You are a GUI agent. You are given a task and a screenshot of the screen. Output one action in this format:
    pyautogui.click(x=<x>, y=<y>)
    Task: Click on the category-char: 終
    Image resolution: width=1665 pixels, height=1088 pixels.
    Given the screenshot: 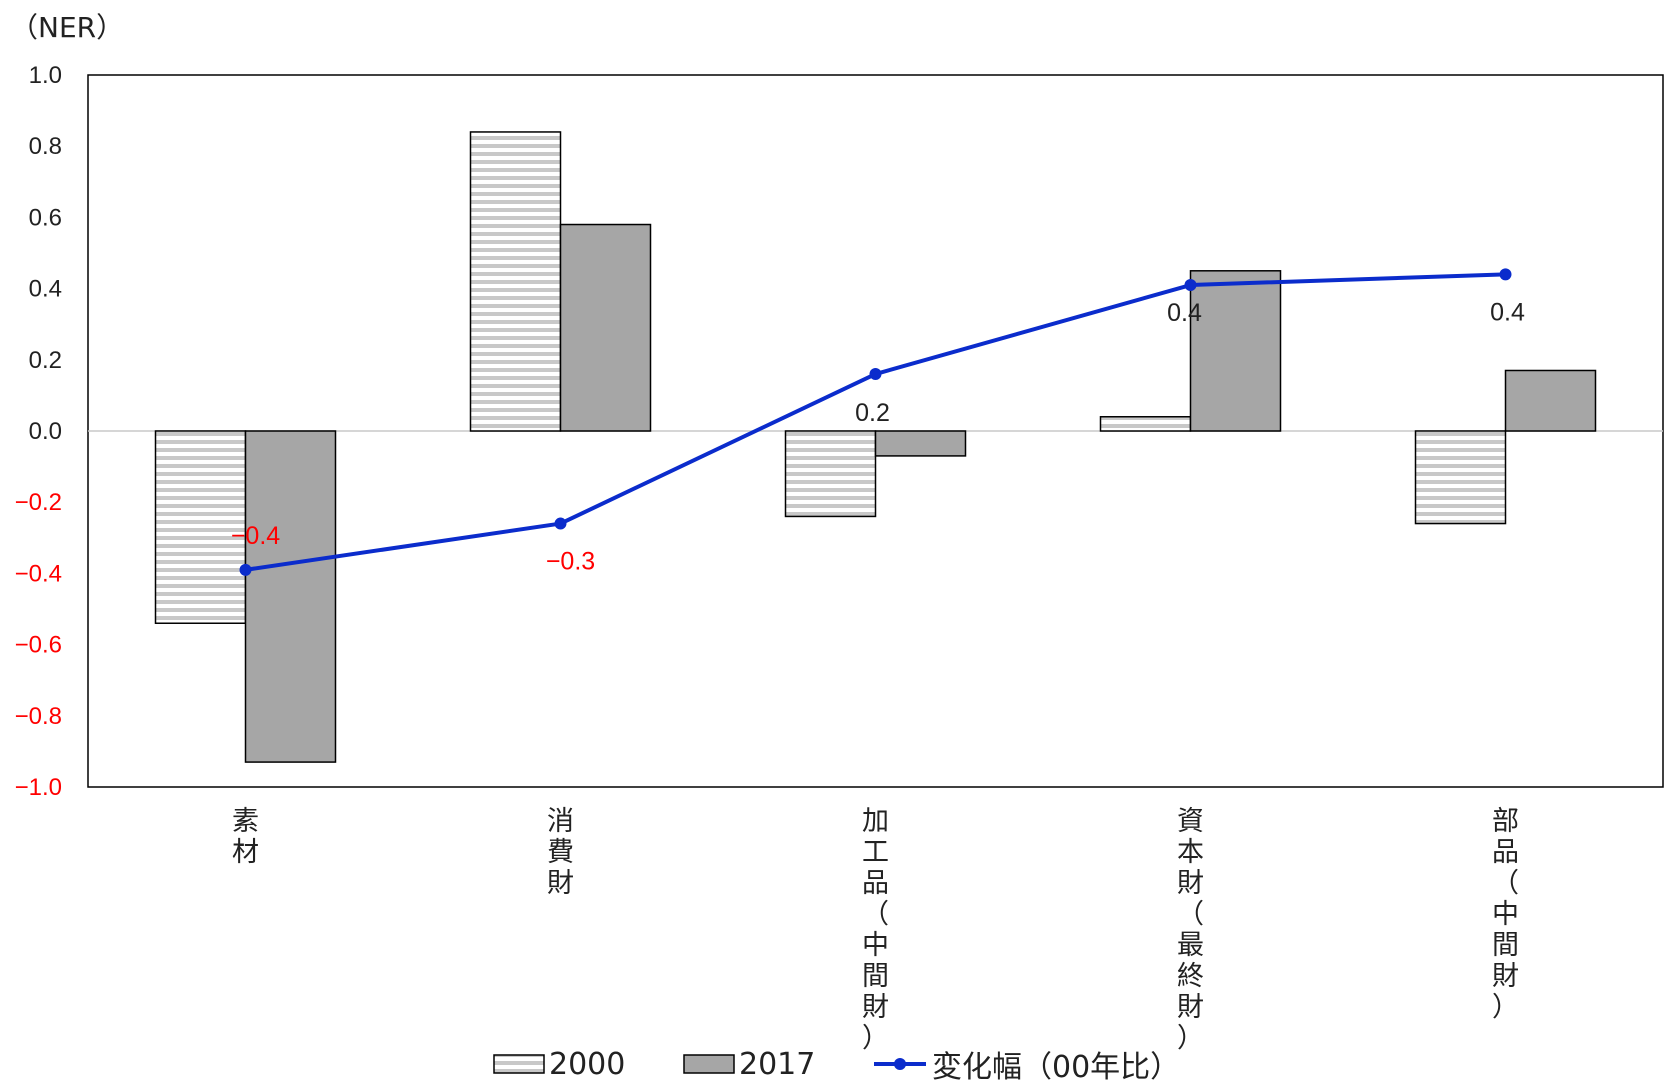 What is the action you would take?
    pyautogui.click(x=1190, y=976)
    